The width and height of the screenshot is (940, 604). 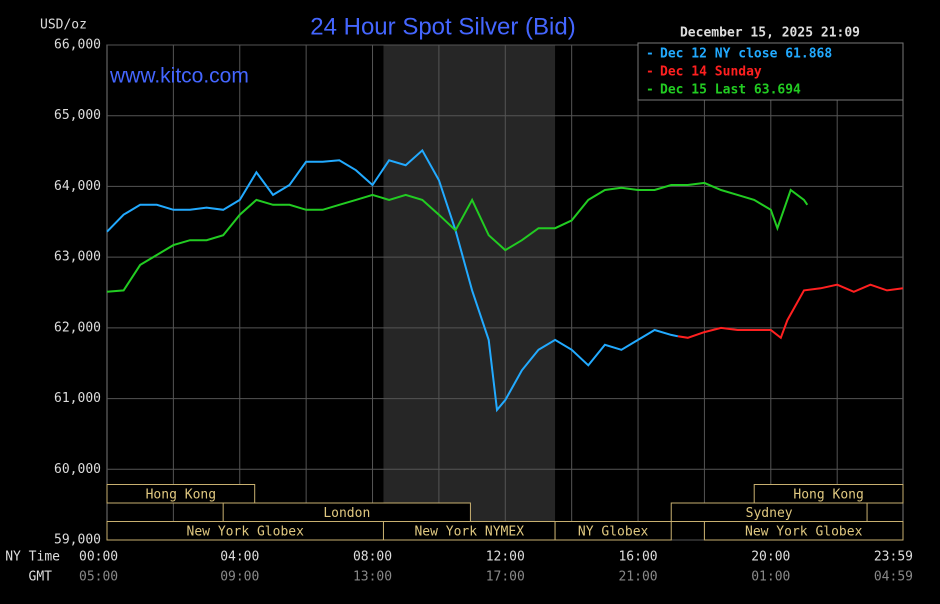 I want to click on legend-entry: Dec 15 Last 63.694, so click(x=730, y=90).